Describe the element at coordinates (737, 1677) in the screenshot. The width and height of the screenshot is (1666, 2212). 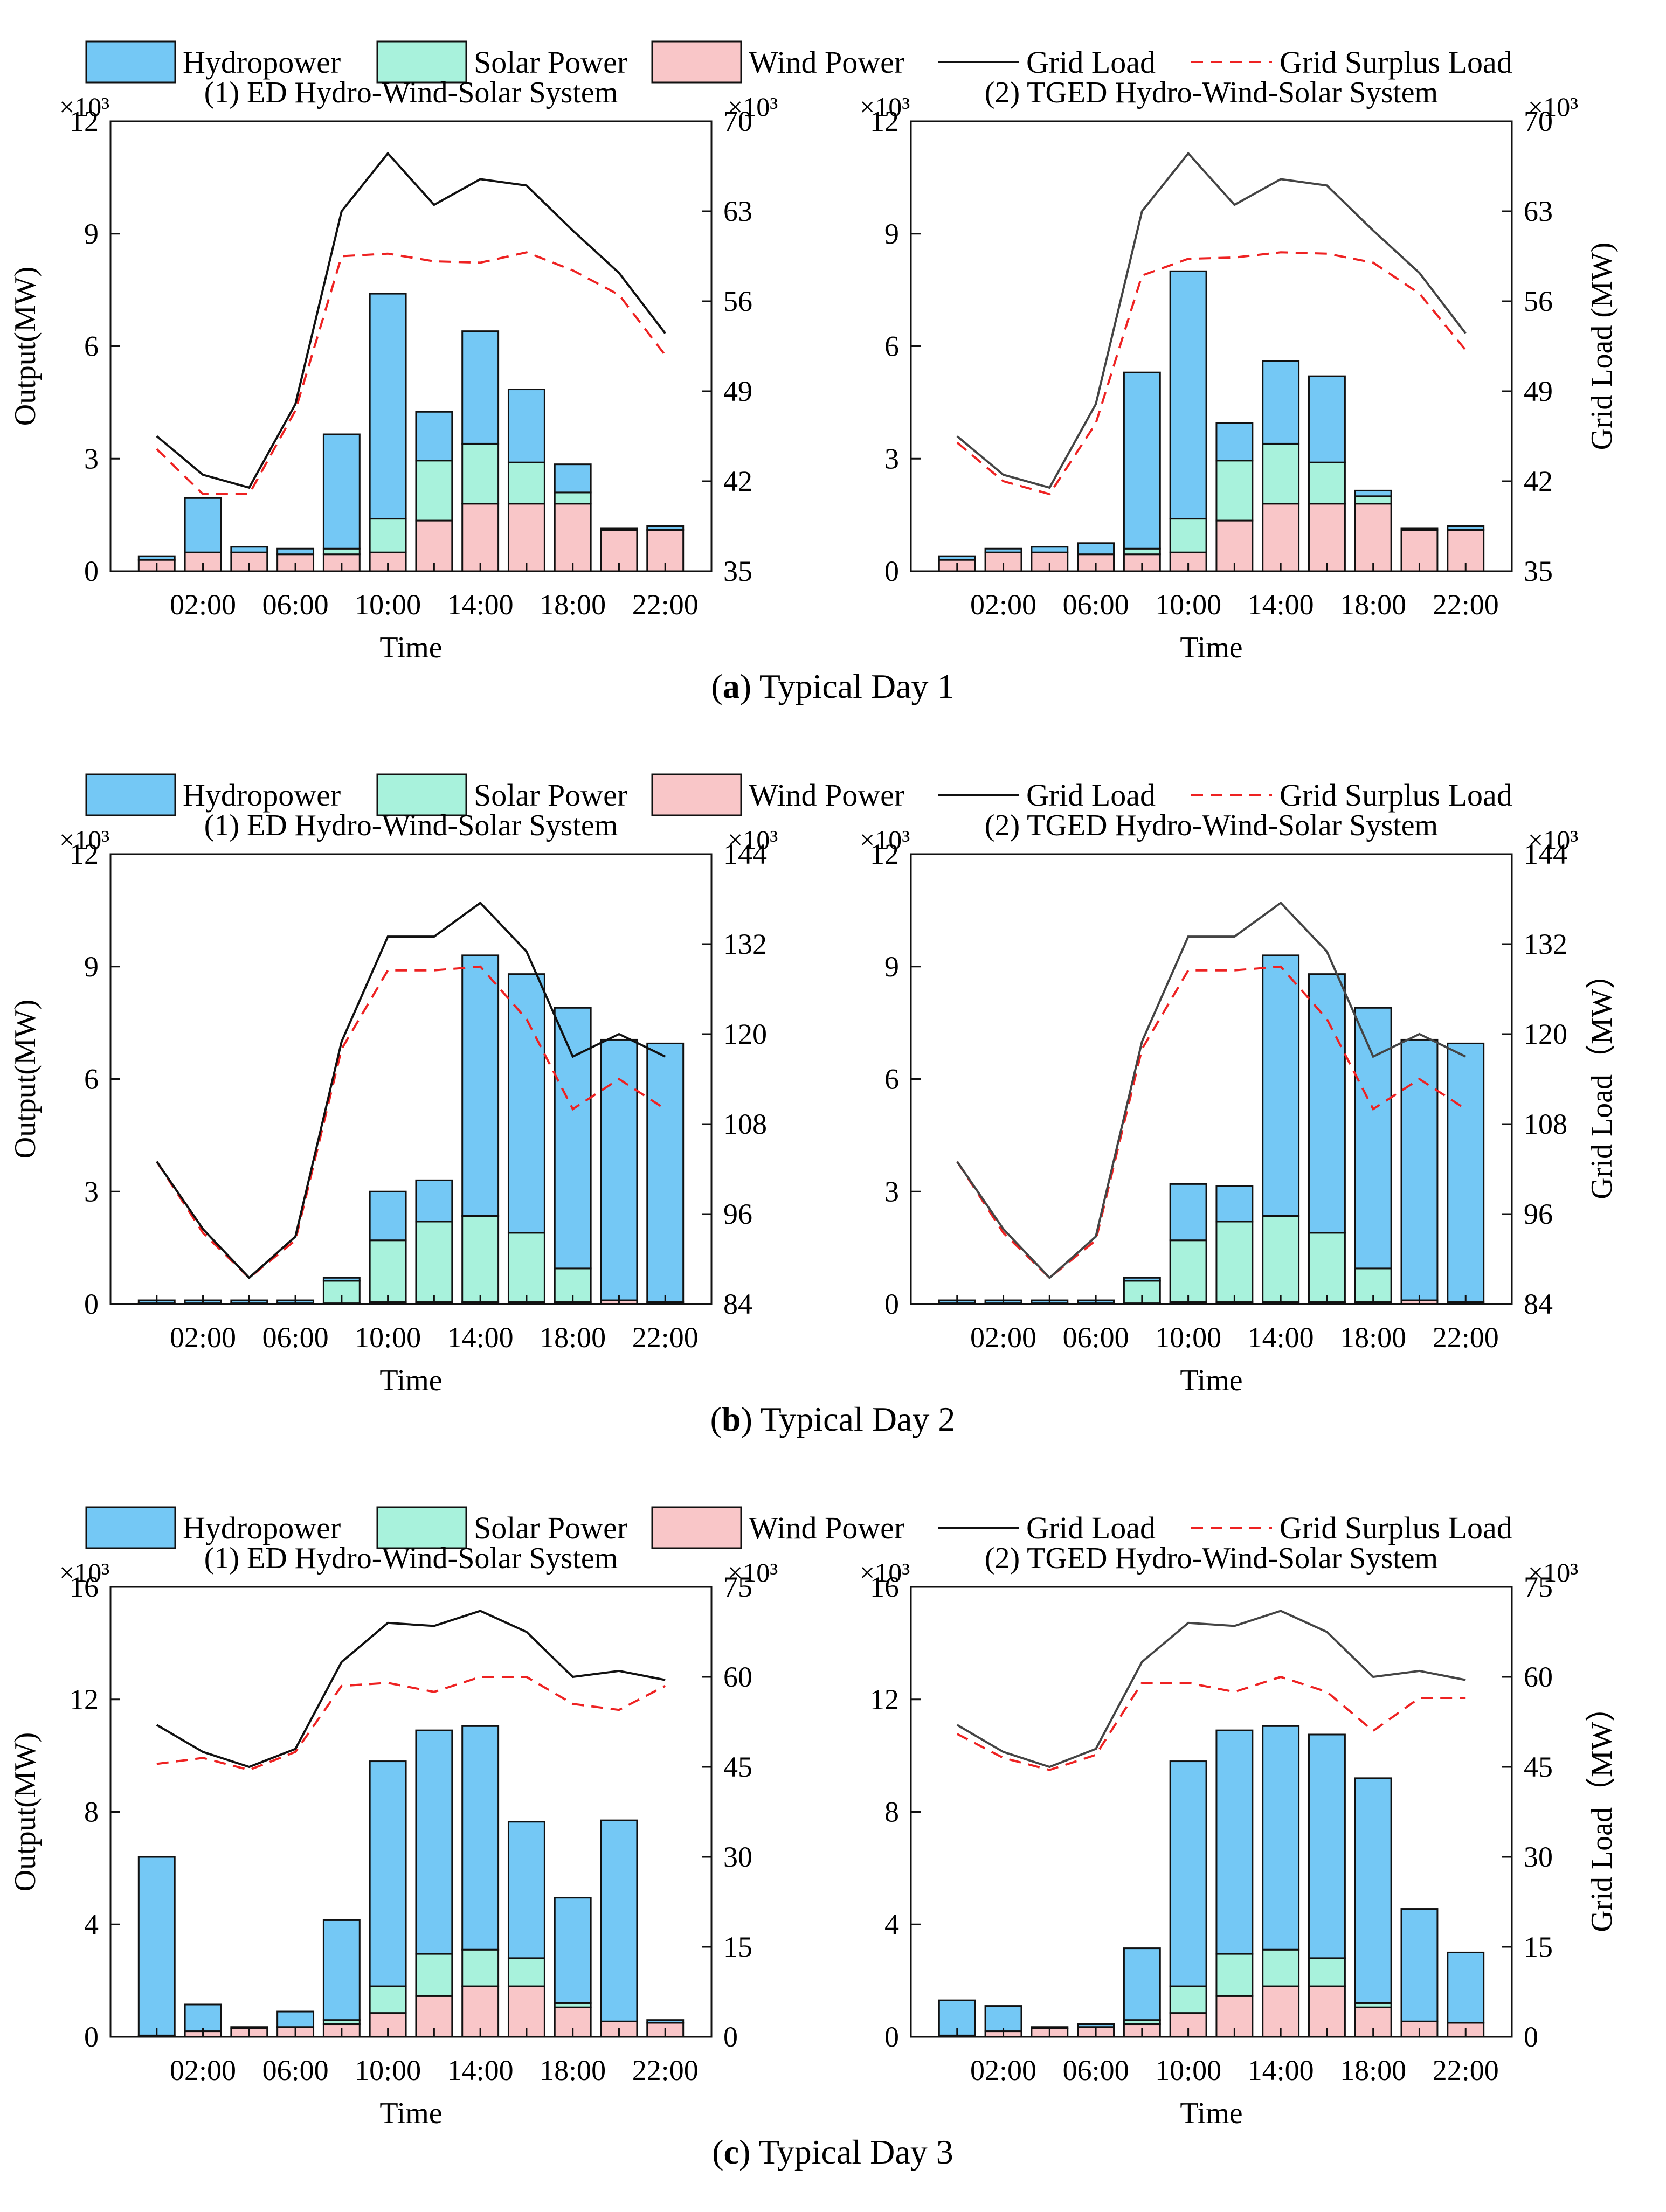
I see `y2-tick-label: 60` at that location.